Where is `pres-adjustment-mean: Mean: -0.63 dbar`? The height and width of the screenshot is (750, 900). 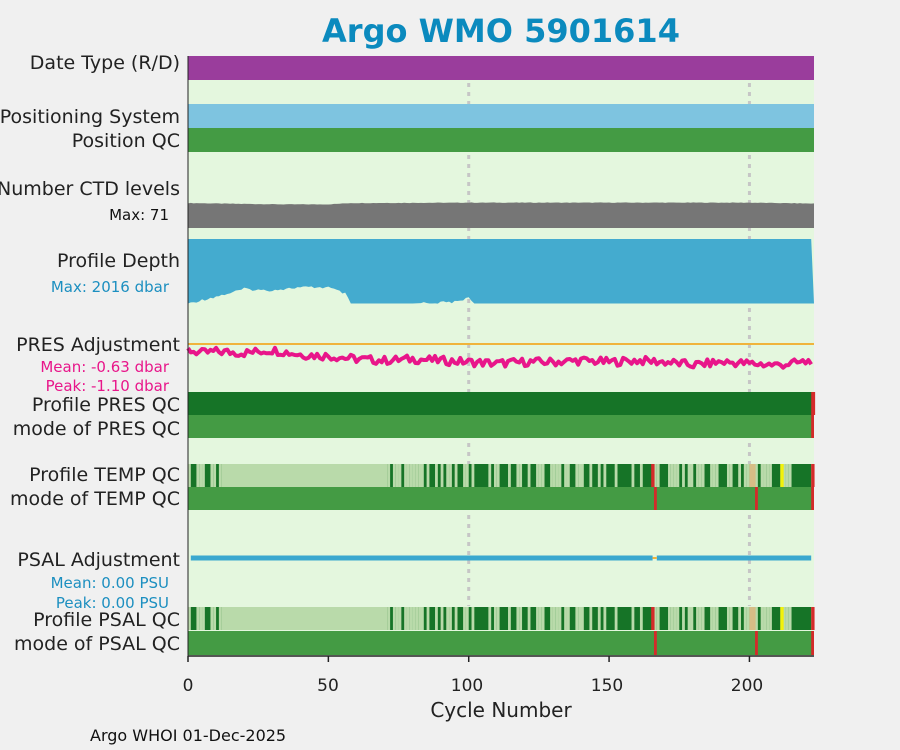
pres-adjustment-mean: Mean: -0.63 dbar is located at coordinates (104, 367).